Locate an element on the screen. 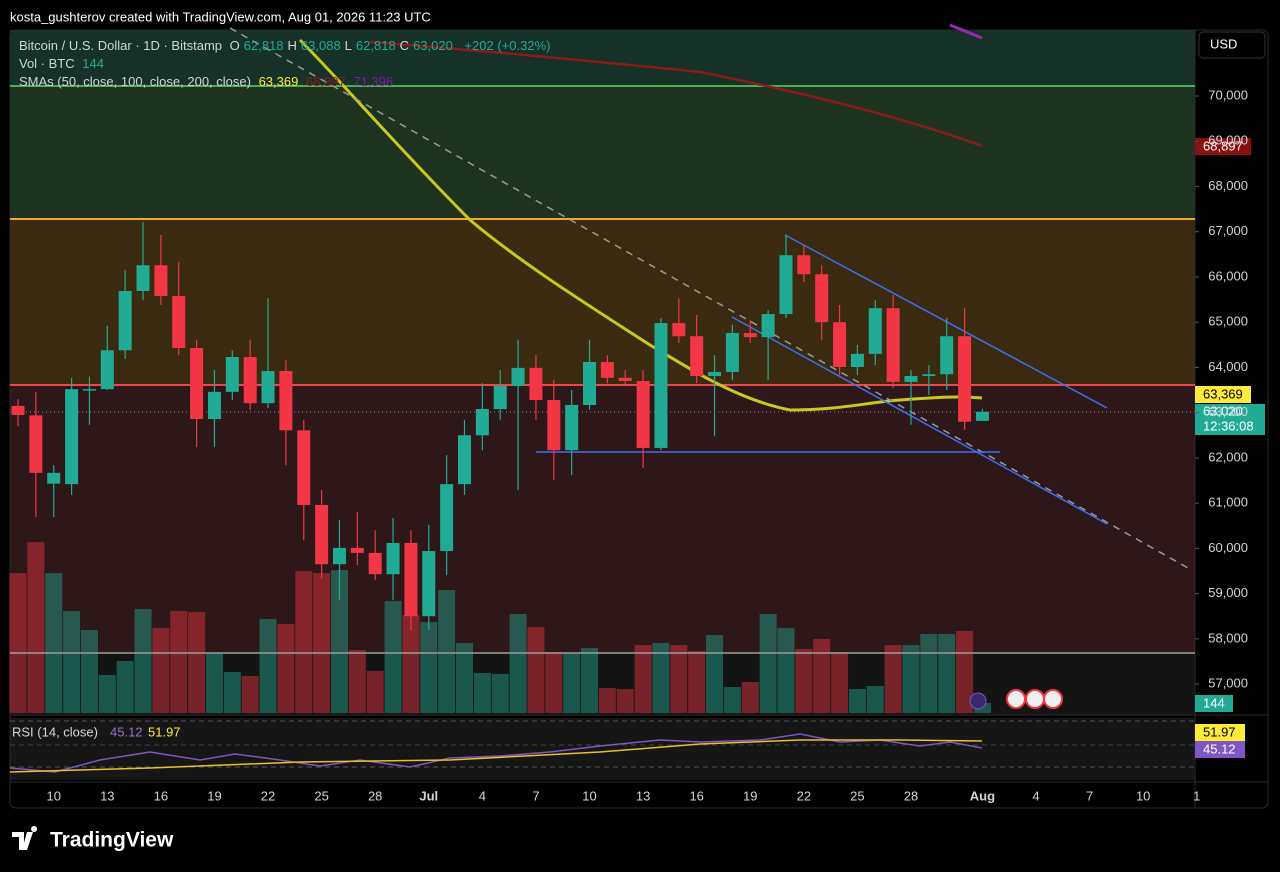  x-tick-label: 16 is located at coordinates (161, 795).